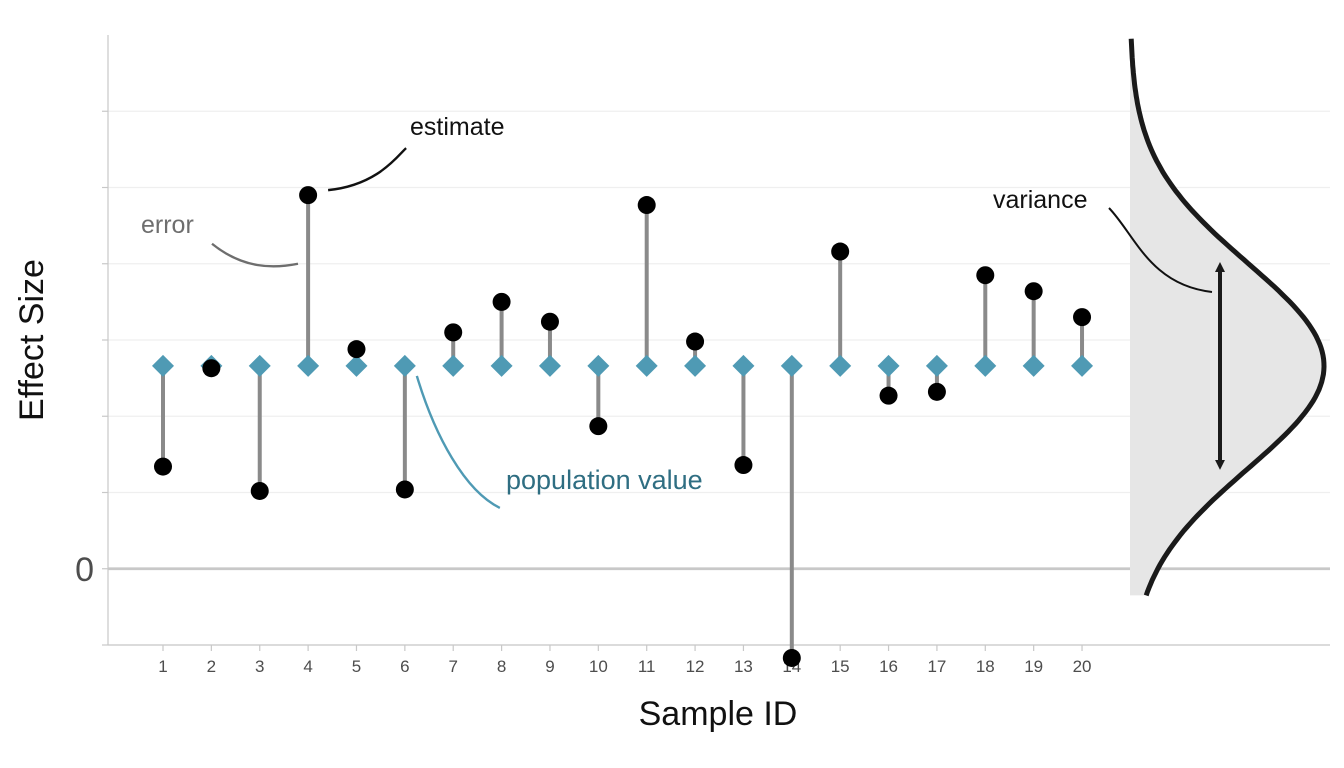 The height and width of the screenshot is (768, 1344). Describe the element at coordinates (695, 666) in the screenshot. I see `x-tick-label: 12` at that location.